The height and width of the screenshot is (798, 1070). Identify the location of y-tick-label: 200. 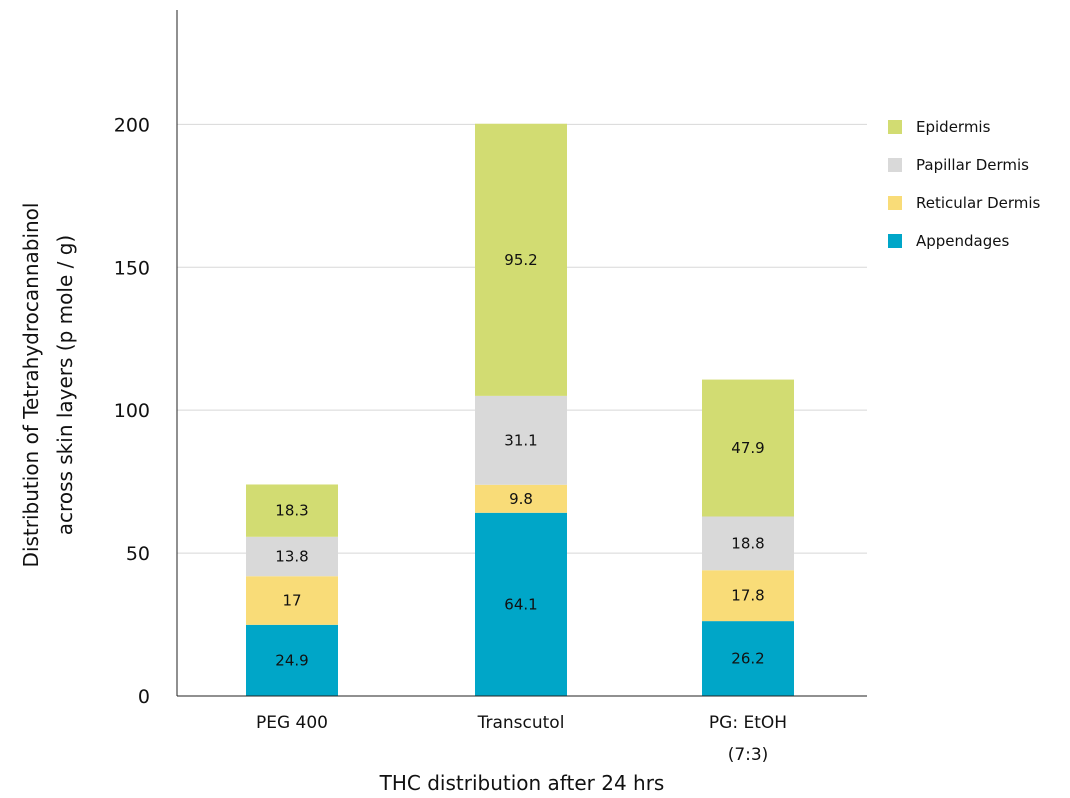
(132, 125).